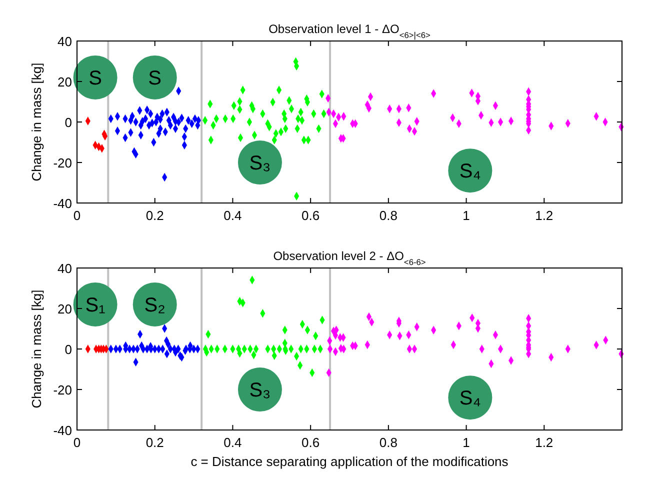  What do you see at coordinates (349, 258) in the screenshot?
I see `chart-title: Observation level 2 - ΔO$_{<6-6>}$` at bounding box center [349, 258].